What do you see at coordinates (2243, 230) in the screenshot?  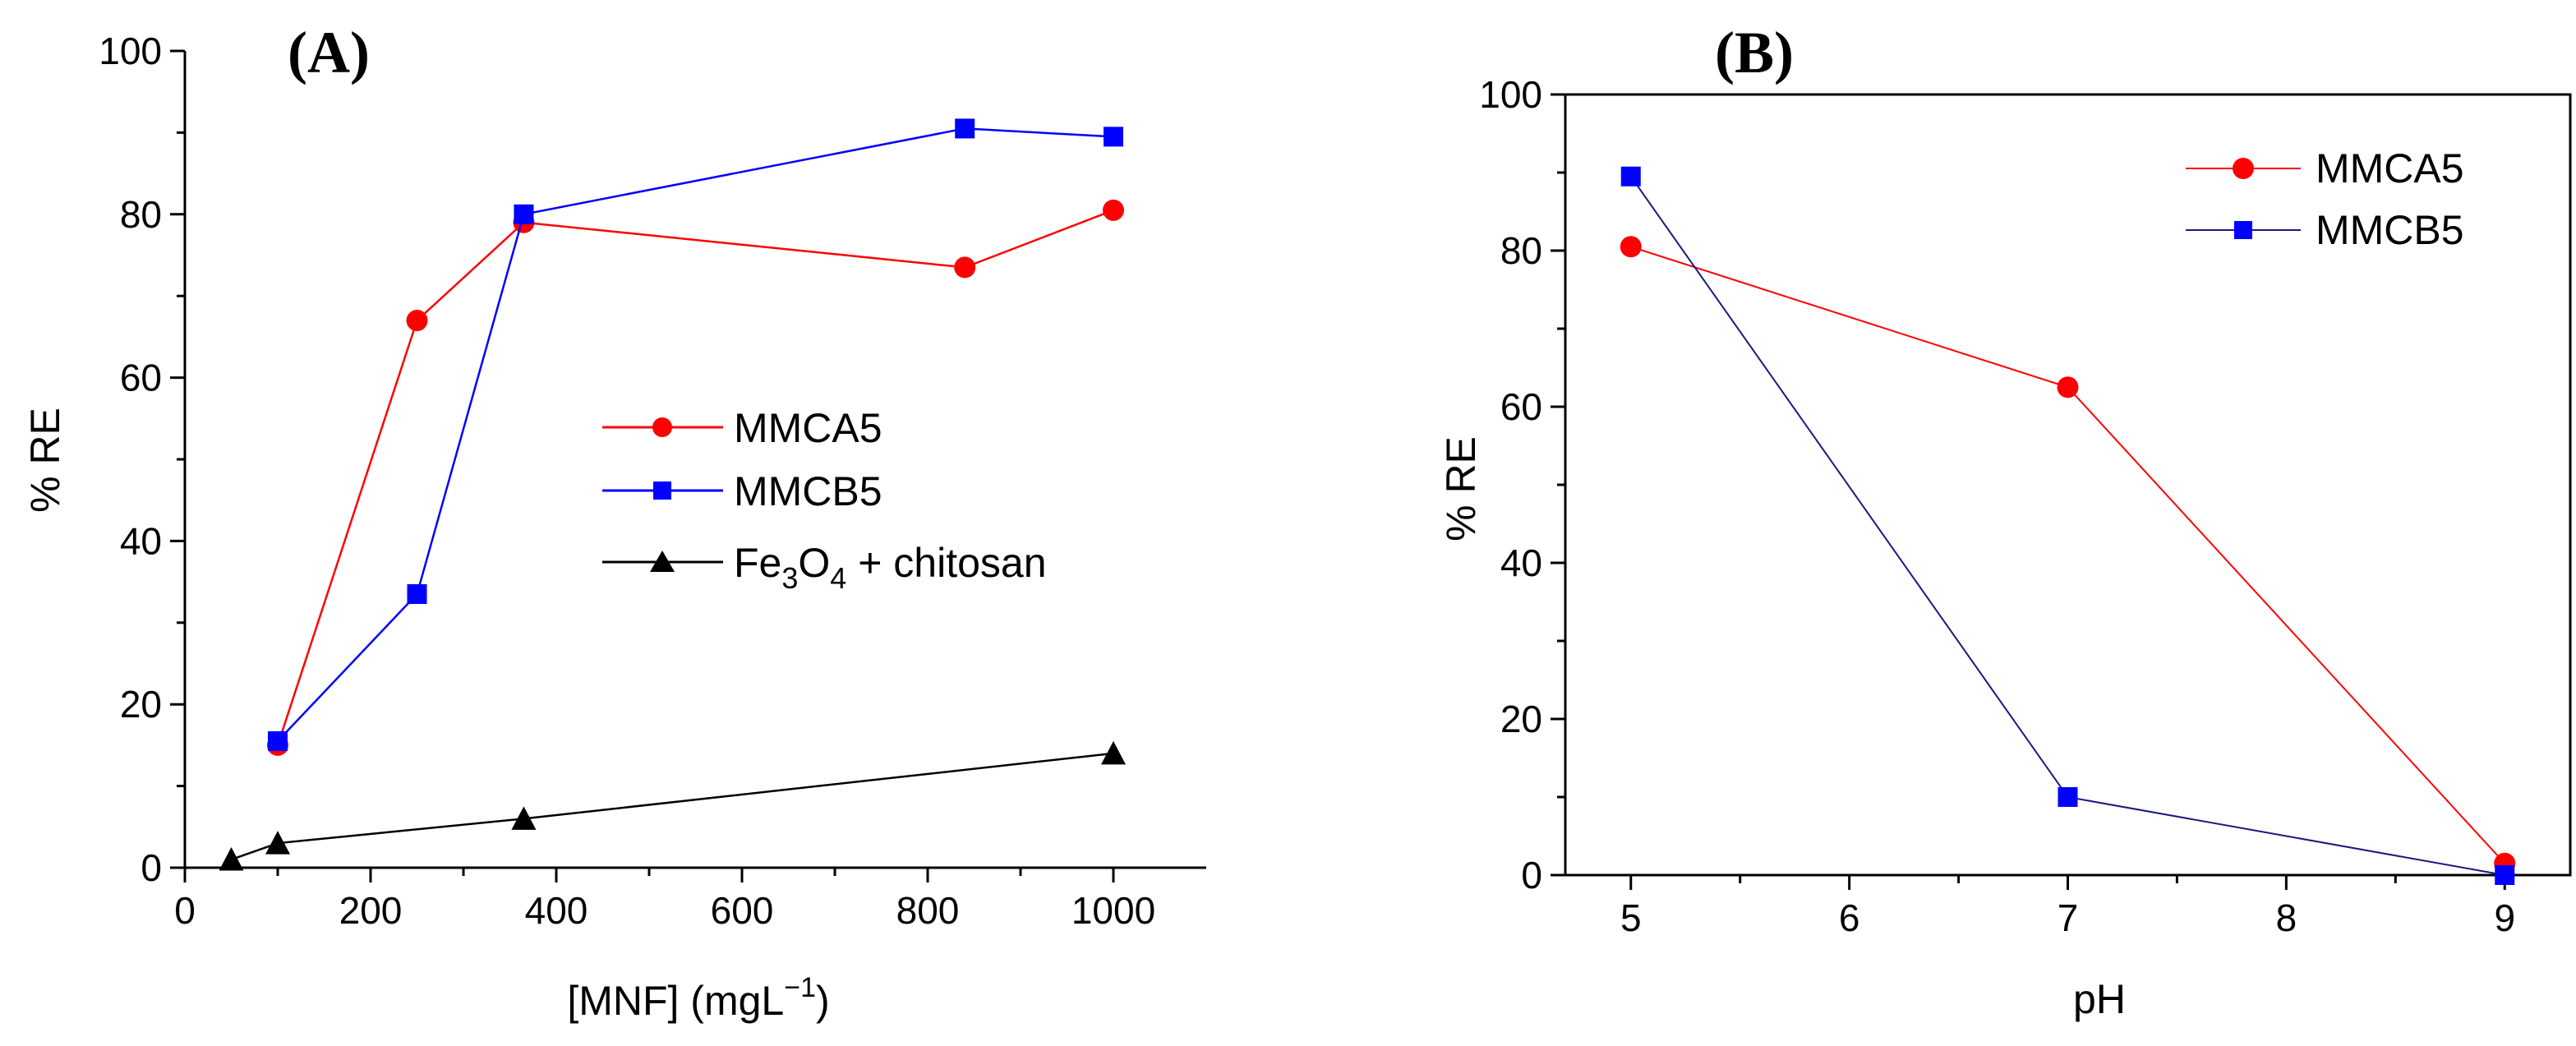 I see `legend-b-marker-mmcb5` at bounding box center [2243, 230].